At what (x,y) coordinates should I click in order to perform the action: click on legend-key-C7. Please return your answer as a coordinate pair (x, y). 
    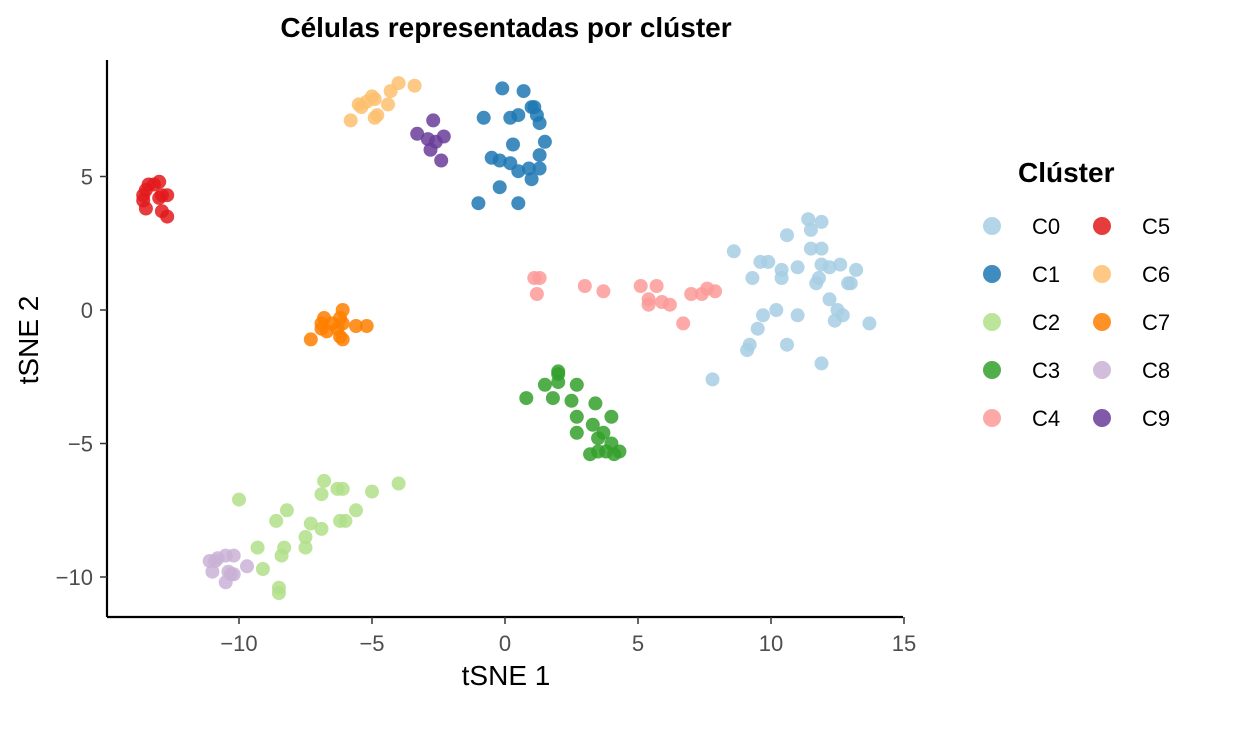
    Looking at the image, I should click on (1102, 322).